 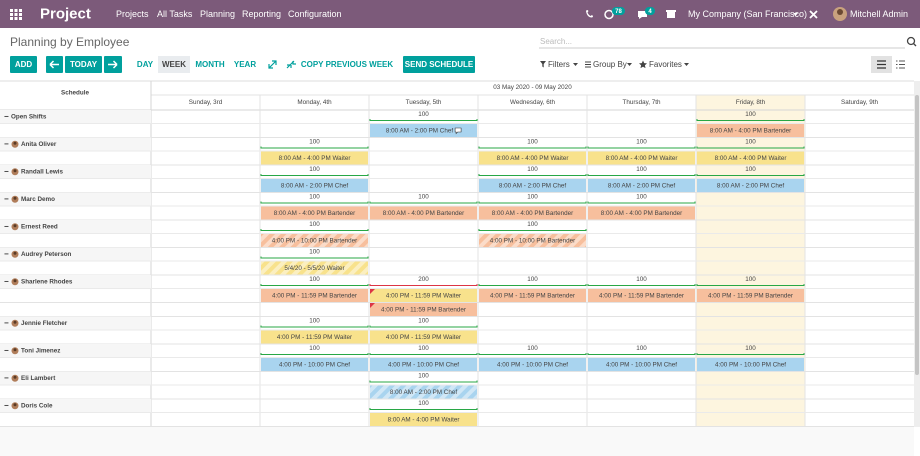 I want to click on group-name: Randall Lewis, so click(x=42, y=171).